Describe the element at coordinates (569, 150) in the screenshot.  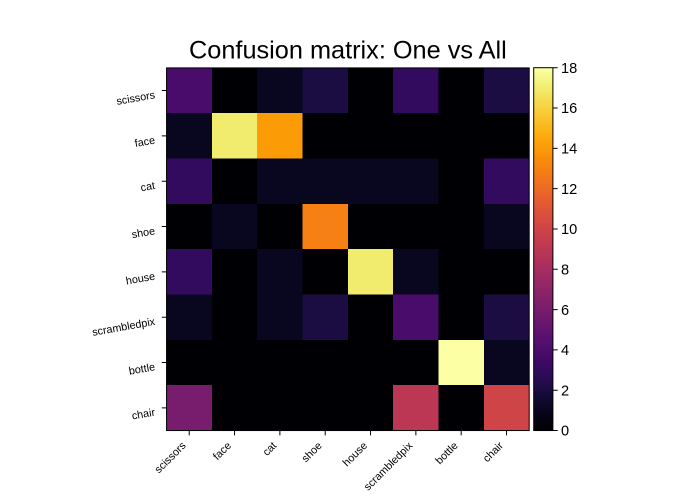
I see `svg-text: 14` at that location.